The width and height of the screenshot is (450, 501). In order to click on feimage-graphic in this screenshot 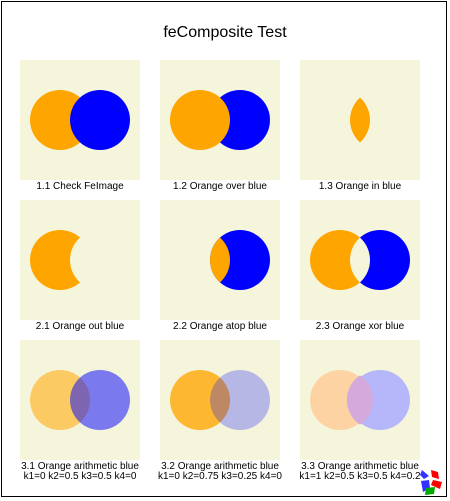, I will do `click(80, 120)`.